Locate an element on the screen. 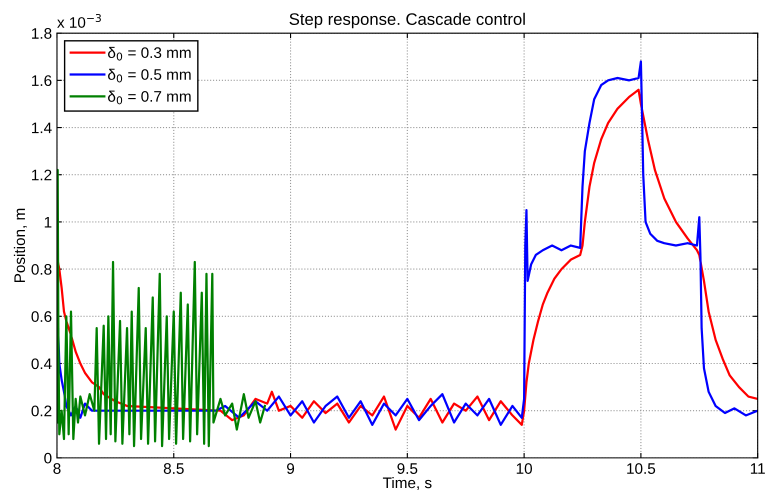 The image size is (770, 495). x-tick-label: 10 is located at coordinates (524, 468).